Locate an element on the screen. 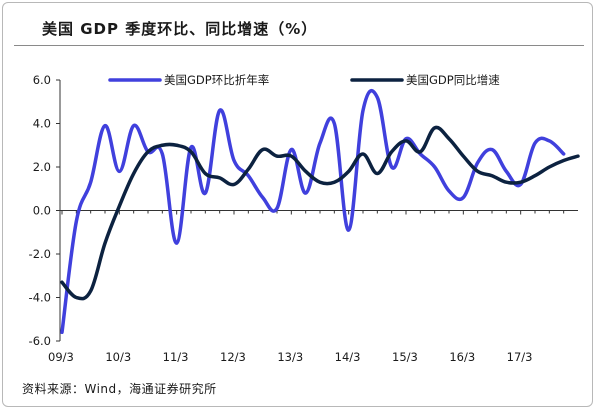 The image size is (597, 411). x-tick-label: 11/3 is located at coordinates (176, 357).